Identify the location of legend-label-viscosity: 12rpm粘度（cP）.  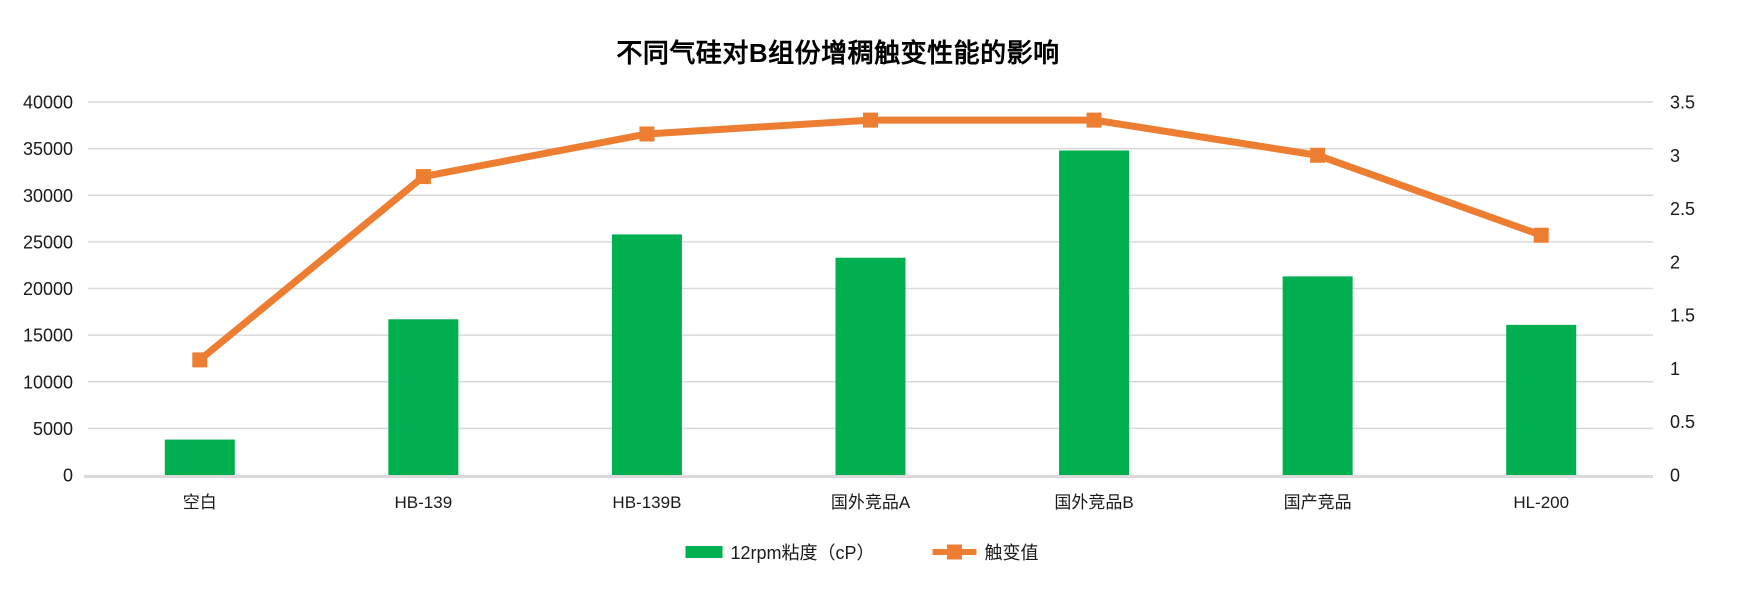
(802, 553).